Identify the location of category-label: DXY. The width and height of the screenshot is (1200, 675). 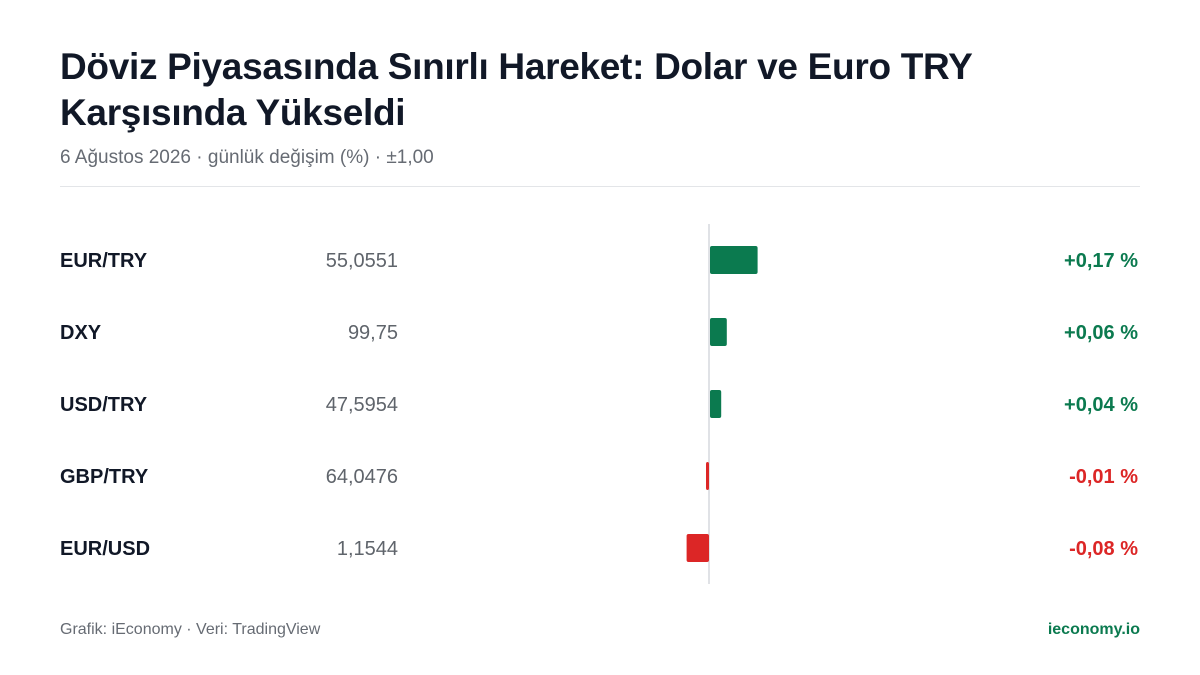
(81, 333).